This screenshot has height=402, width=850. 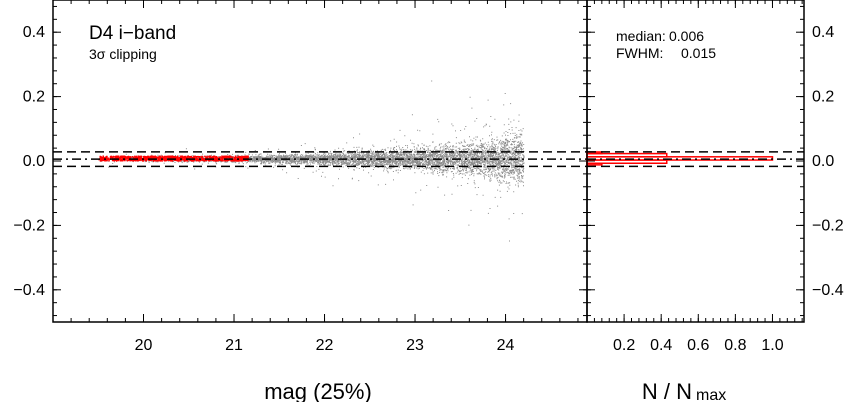 I want to click on right-y-tick-label: 0.4, so click(x=823, y=32).